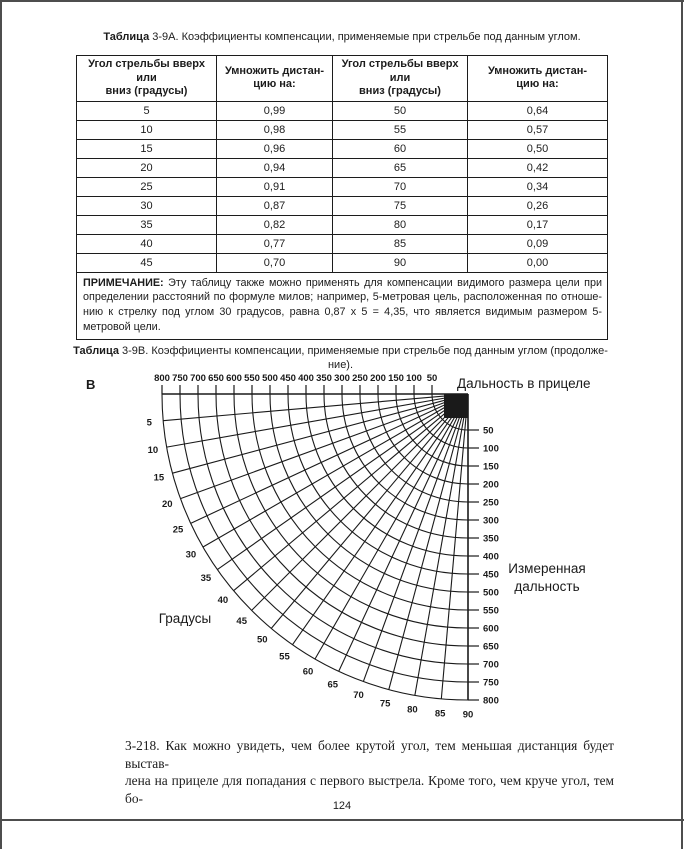  Describe the element at coordinates (400, 186) in the screenshot. I see `table-cell: 70` at that location.